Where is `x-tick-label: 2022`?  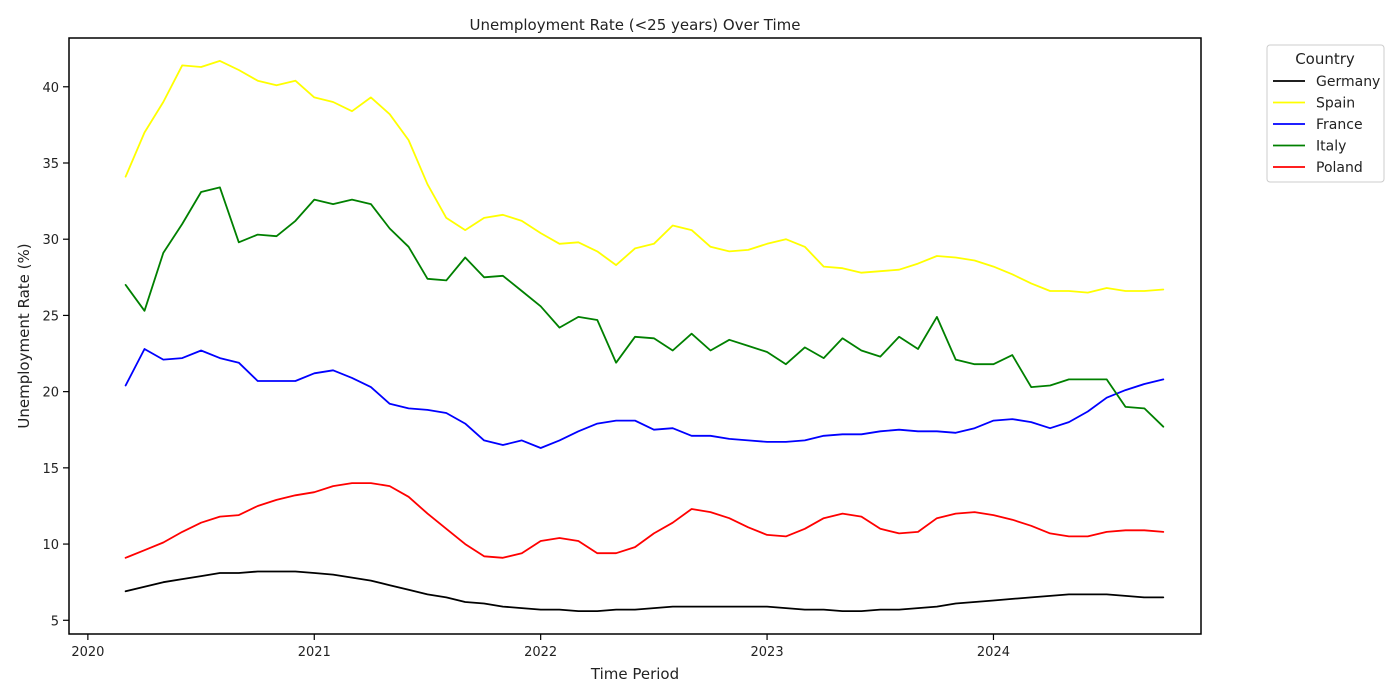
x-tick-label: 2022 is located at coordinates (540, 652).